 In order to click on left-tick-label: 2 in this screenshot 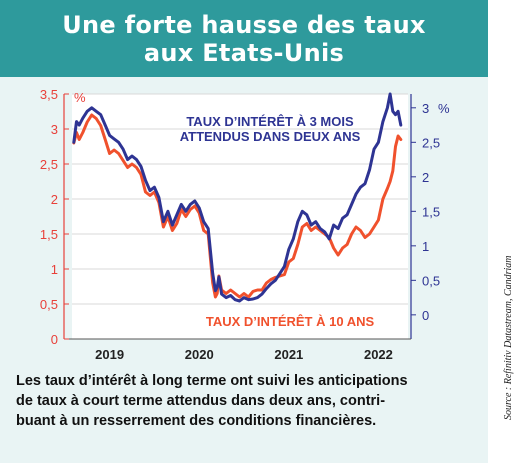, I will do `click(54, 199)`.